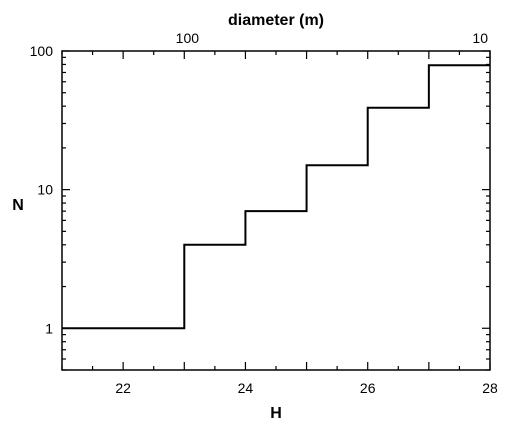  What do you see at coordinates (123, 388) in the screenshot?
I see `x-tick-label: 22` at bounding box center [123, 388].